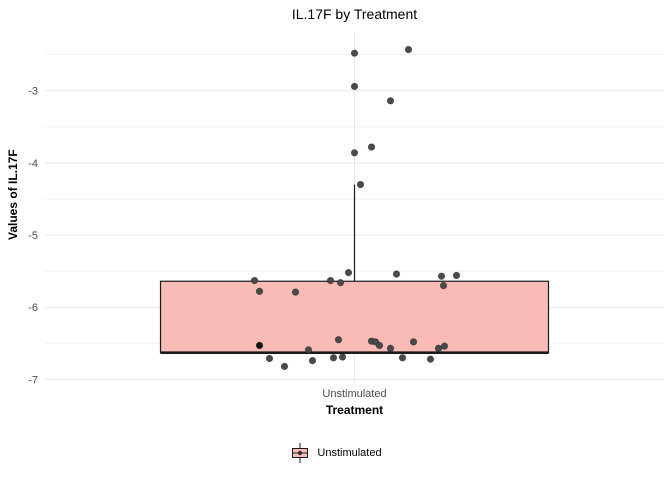 The height and width of the screenshot is (480, 672). I want to click on y-tick-label: -3, so click(33, 92).